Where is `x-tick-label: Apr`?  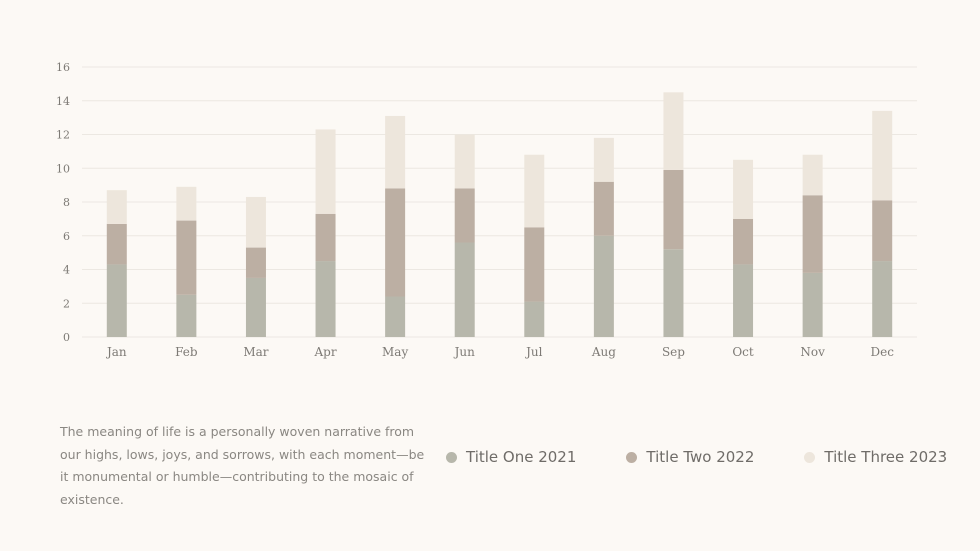 x-tick-label: Apr is located at coordinates (324, 352).